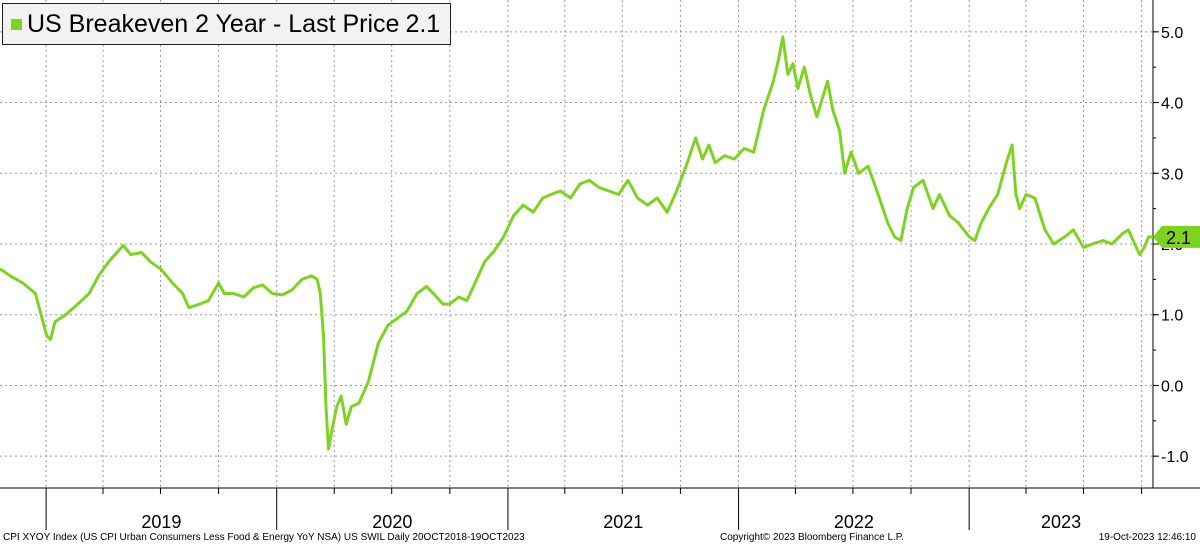 This screenshot has height=551, width=1200. I want to click on footer-copyright: Copyright© 2023 Bloomberg Finance L.P., so click(812, 537).